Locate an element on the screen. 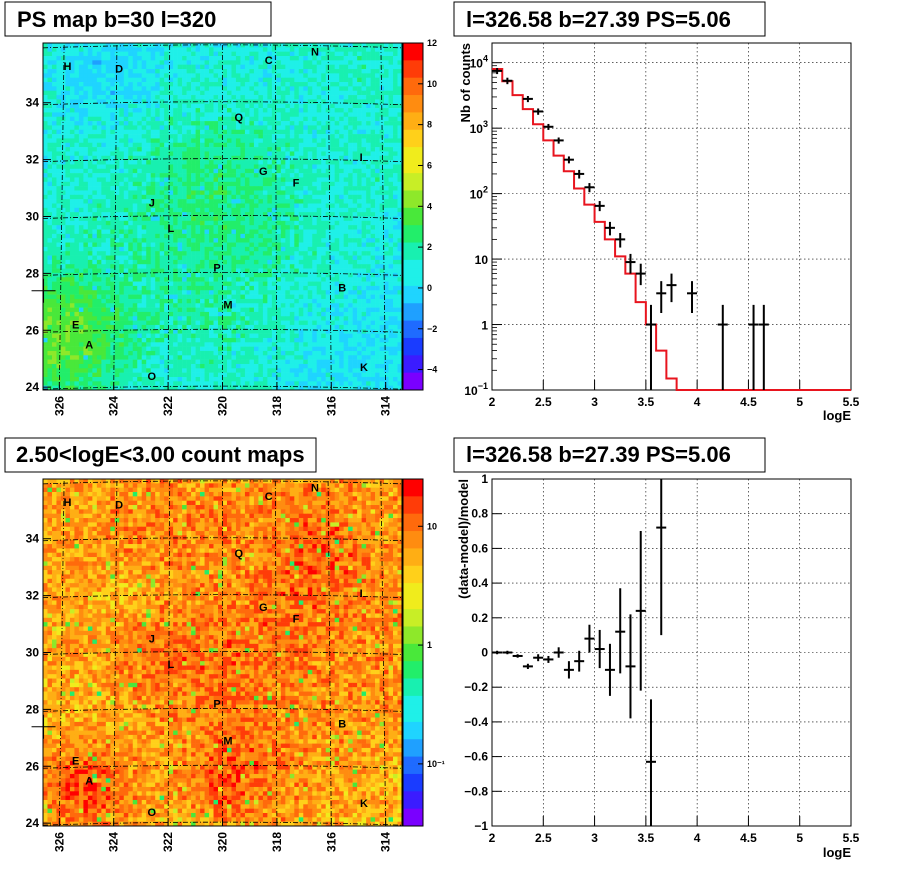 This screenshot has height=876, width=898. y-tick-label: 1 is located at coordinates (484, 326).